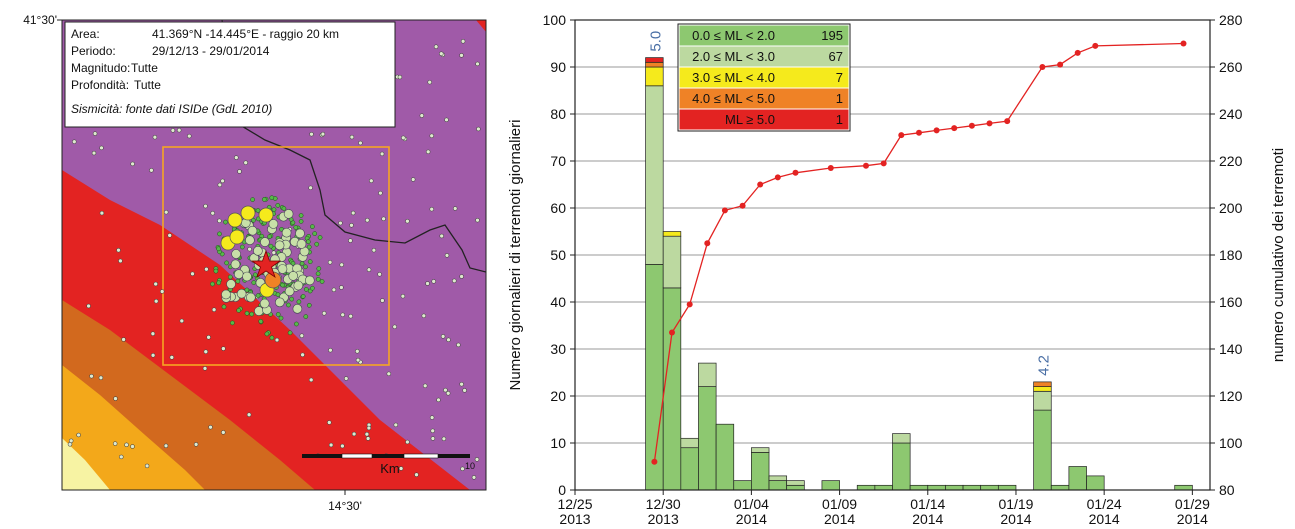  I want to click on x-tick-year: 2013, so click(574, 519).